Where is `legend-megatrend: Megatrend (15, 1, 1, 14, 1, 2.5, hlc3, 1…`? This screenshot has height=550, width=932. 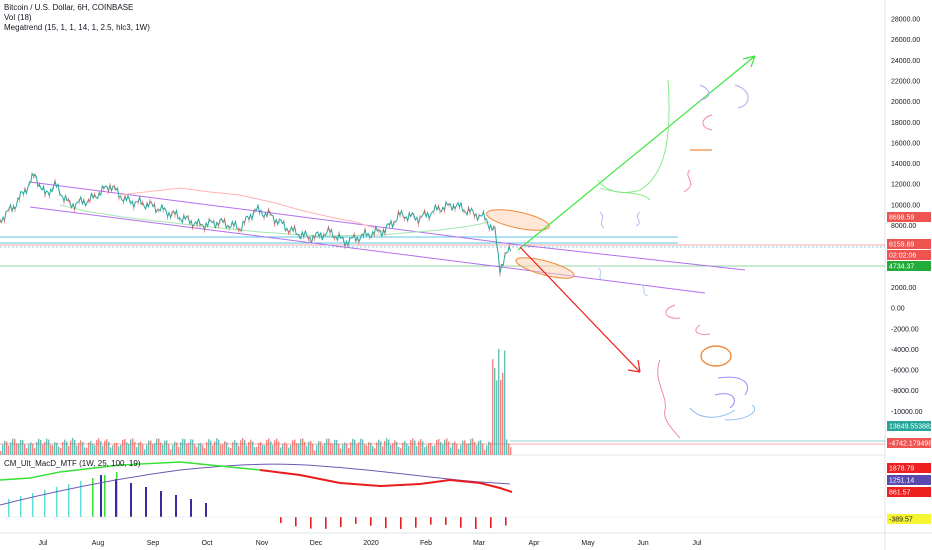 legend-megatrend: Megatrend (15, 1, 1, 14, 1, 2.5, hlc3, 1… is located at coordinates (77, 27).